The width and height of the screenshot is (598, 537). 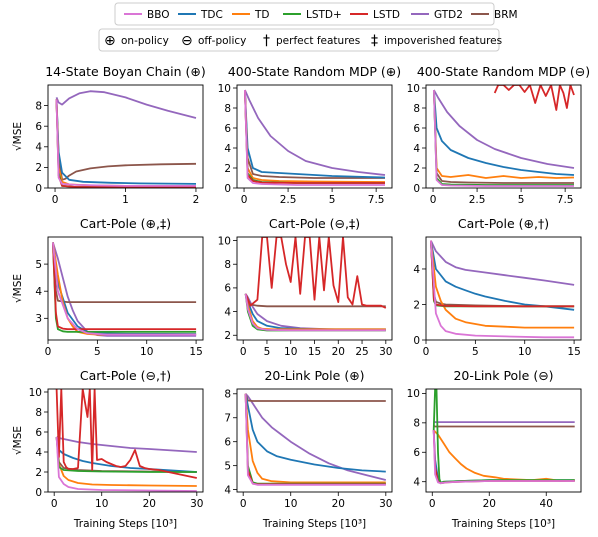 I want to click on symbol-glyph: ⊕, so click(x=110, y=41).